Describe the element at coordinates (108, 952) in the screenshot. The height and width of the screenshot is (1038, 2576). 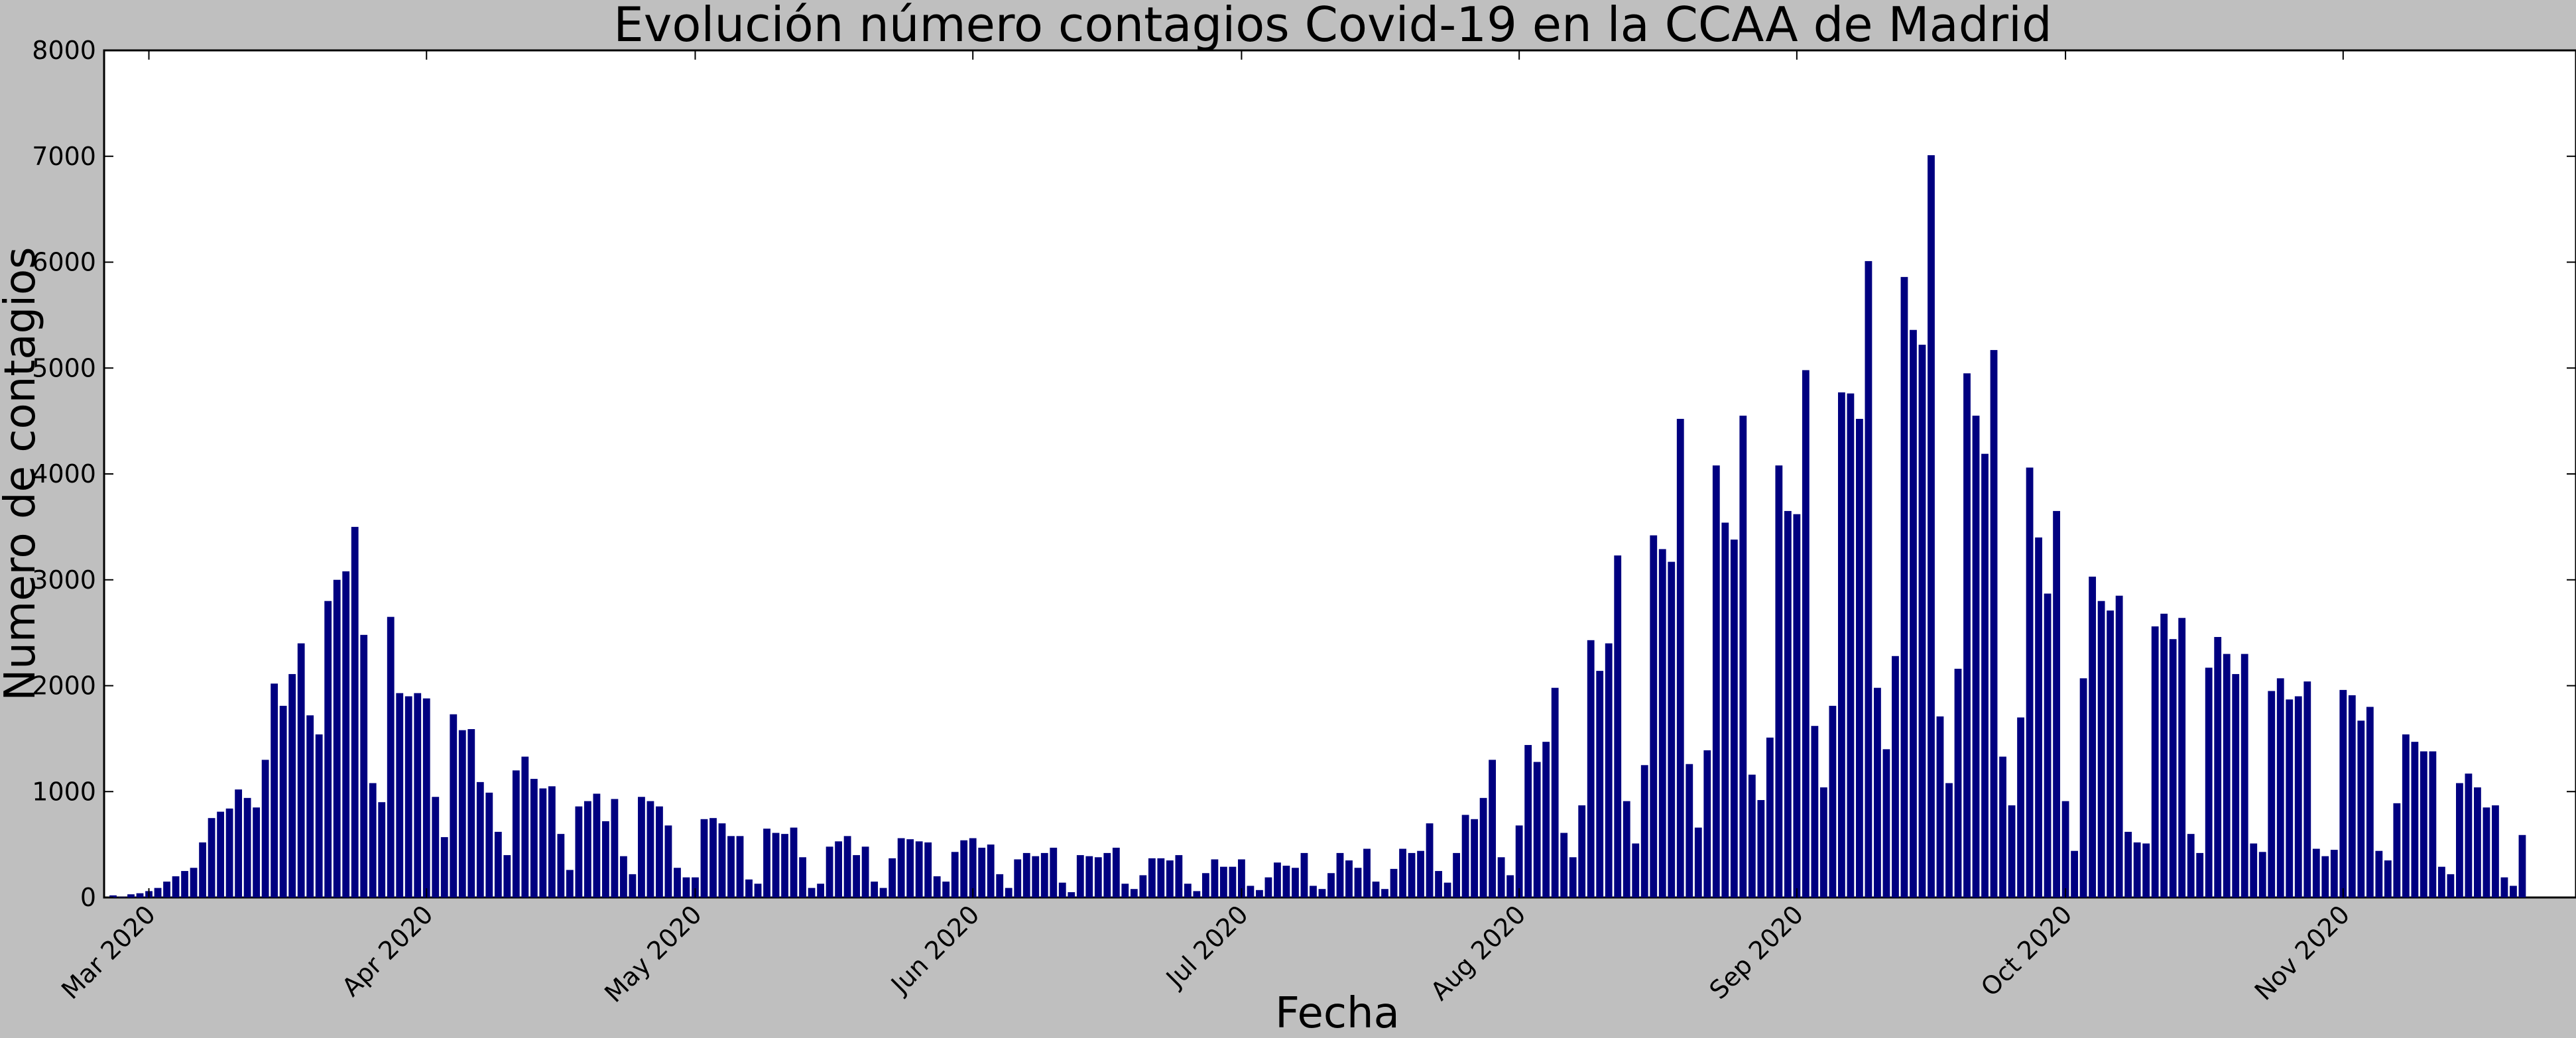
I see `x-tick-label: Mar 2020` at that location.